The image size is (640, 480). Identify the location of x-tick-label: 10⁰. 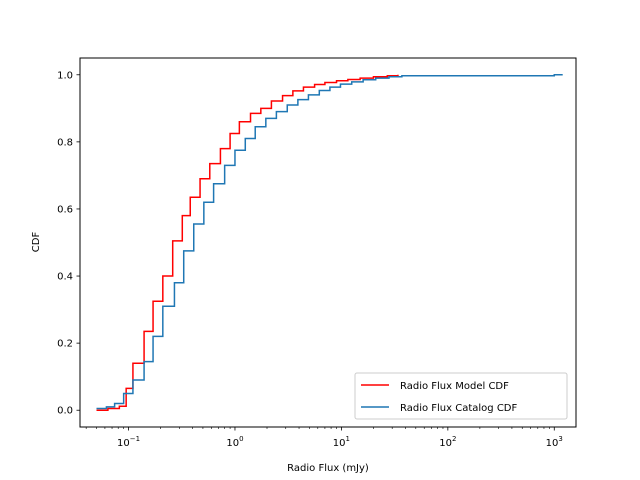
(234, 442).